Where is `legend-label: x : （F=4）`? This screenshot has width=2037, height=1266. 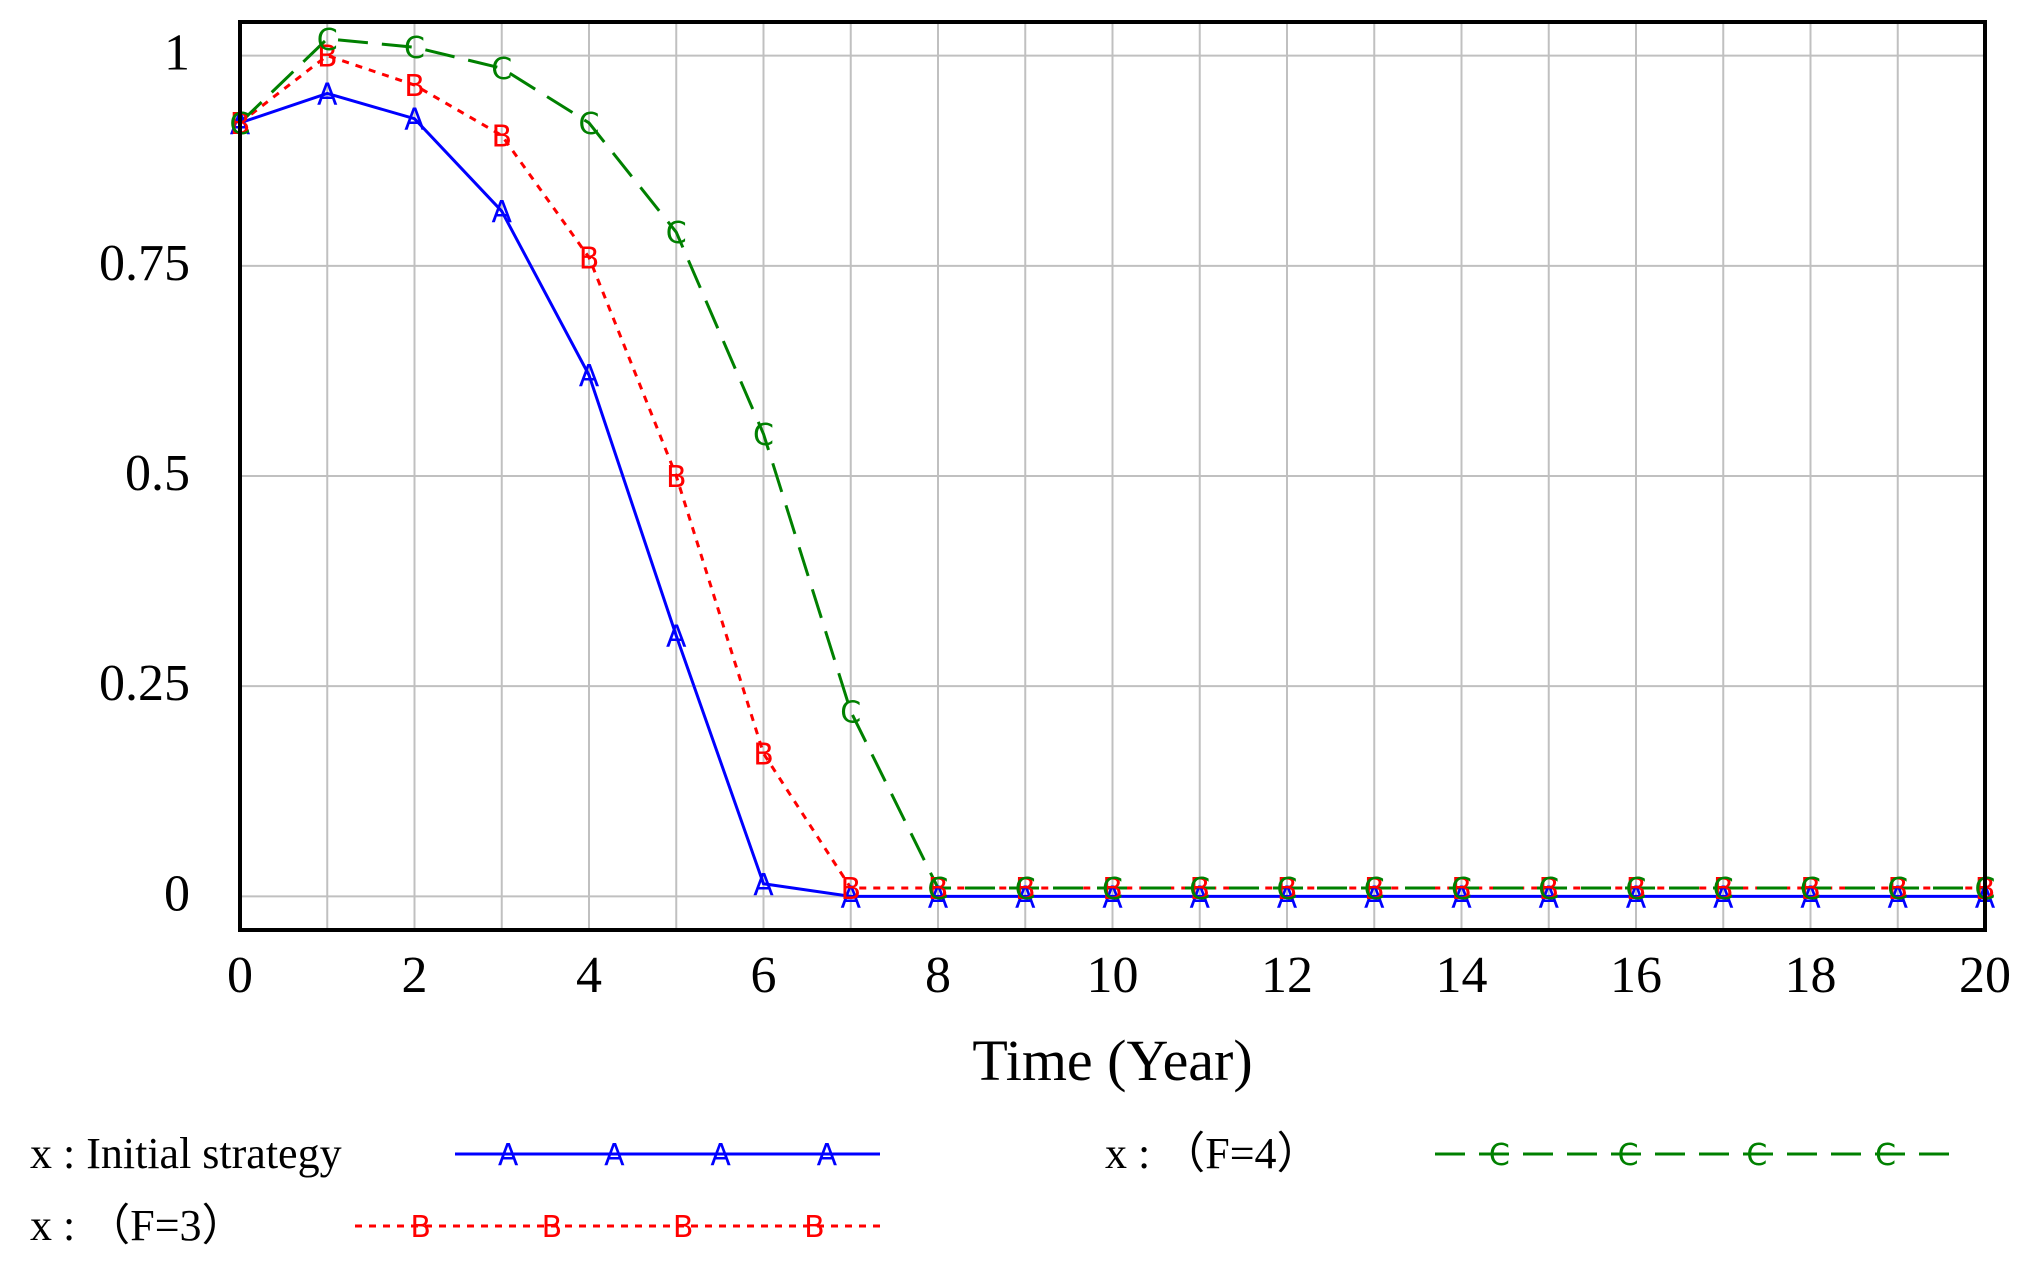 legend-label: x : （F=4） is located at coordinates (1213, 1153).